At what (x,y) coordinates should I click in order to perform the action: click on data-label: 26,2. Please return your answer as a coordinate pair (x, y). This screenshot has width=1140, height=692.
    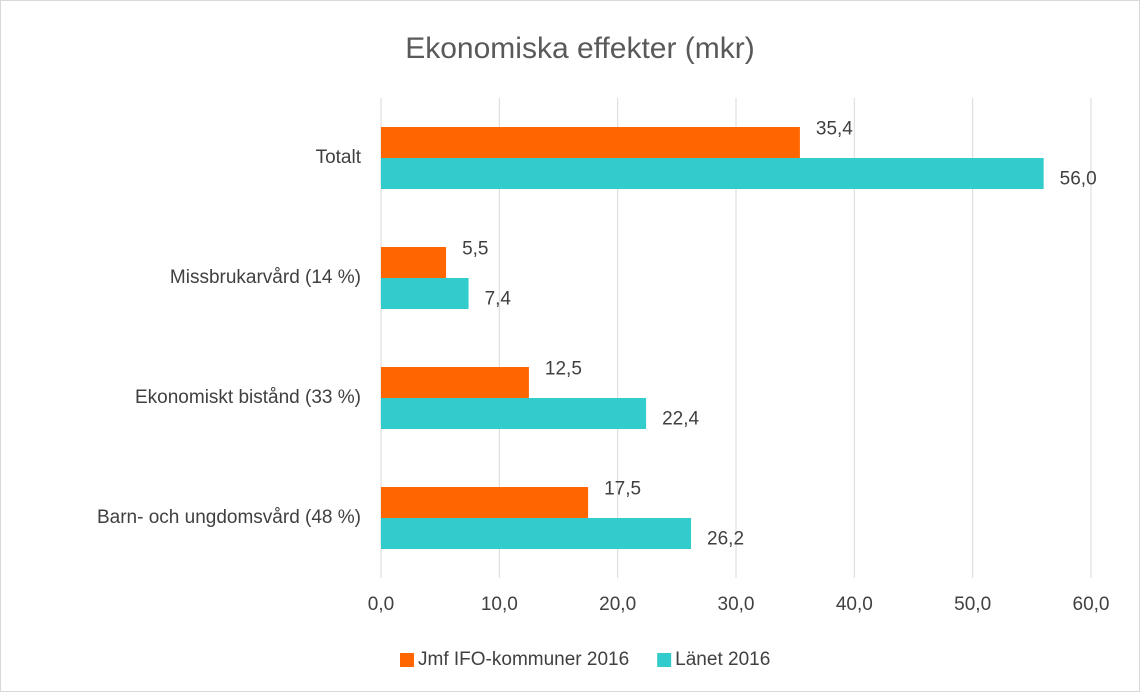
    Looking at the image, I should click on (725, 539).